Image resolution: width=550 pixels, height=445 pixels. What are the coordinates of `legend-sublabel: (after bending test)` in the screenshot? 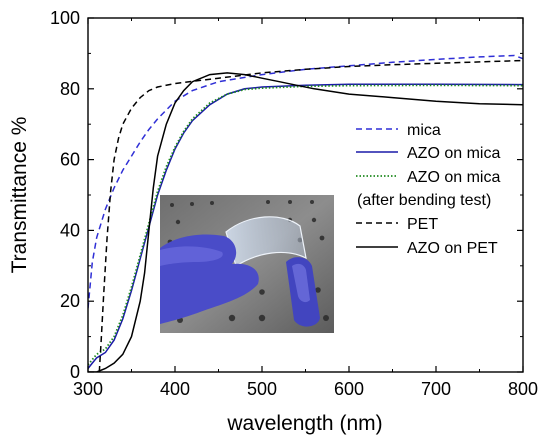 It's located at (424, 200).